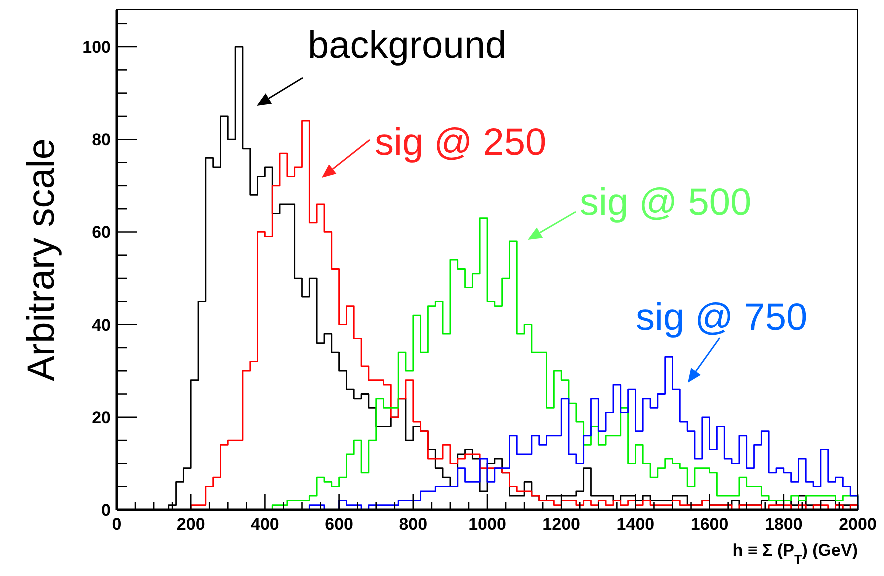 The height and width of the screenshot is (576, 884). Describe the element at coordinates (96, 47) in the screenshot. I see `y-tick-label: 100` at that location.